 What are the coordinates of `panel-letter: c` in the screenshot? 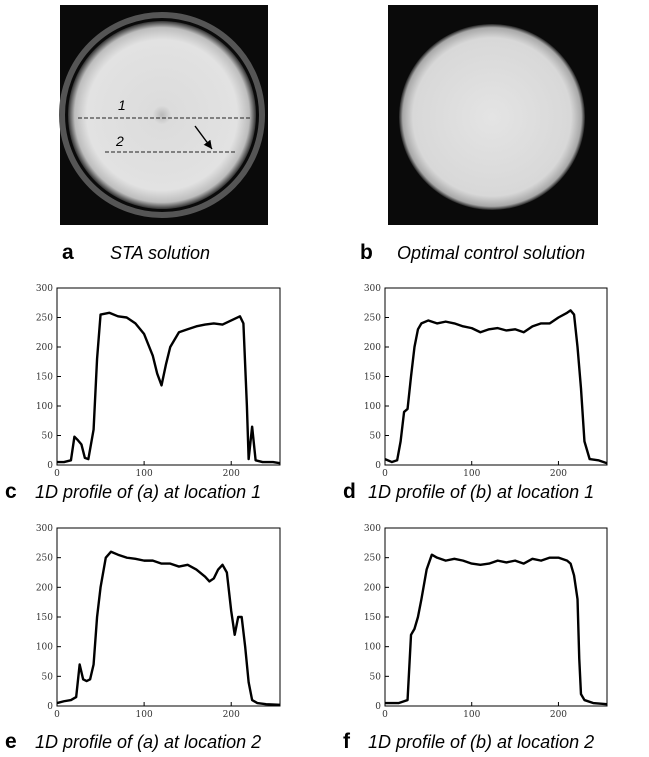 It's located at (11, 491).